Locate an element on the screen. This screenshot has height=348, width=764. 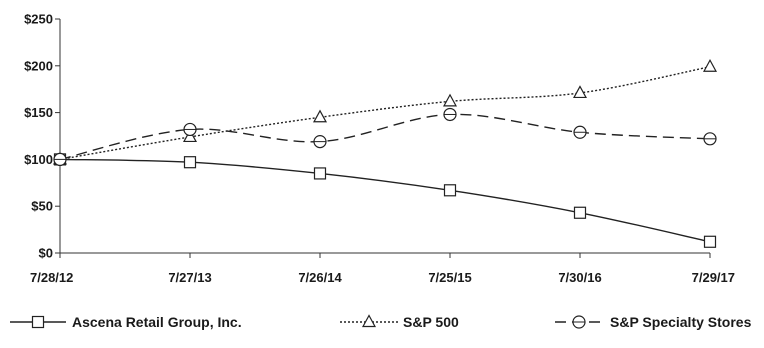
legend-item-0: Ascena Retail Group, Inc. is located at coordinates (126, 322).